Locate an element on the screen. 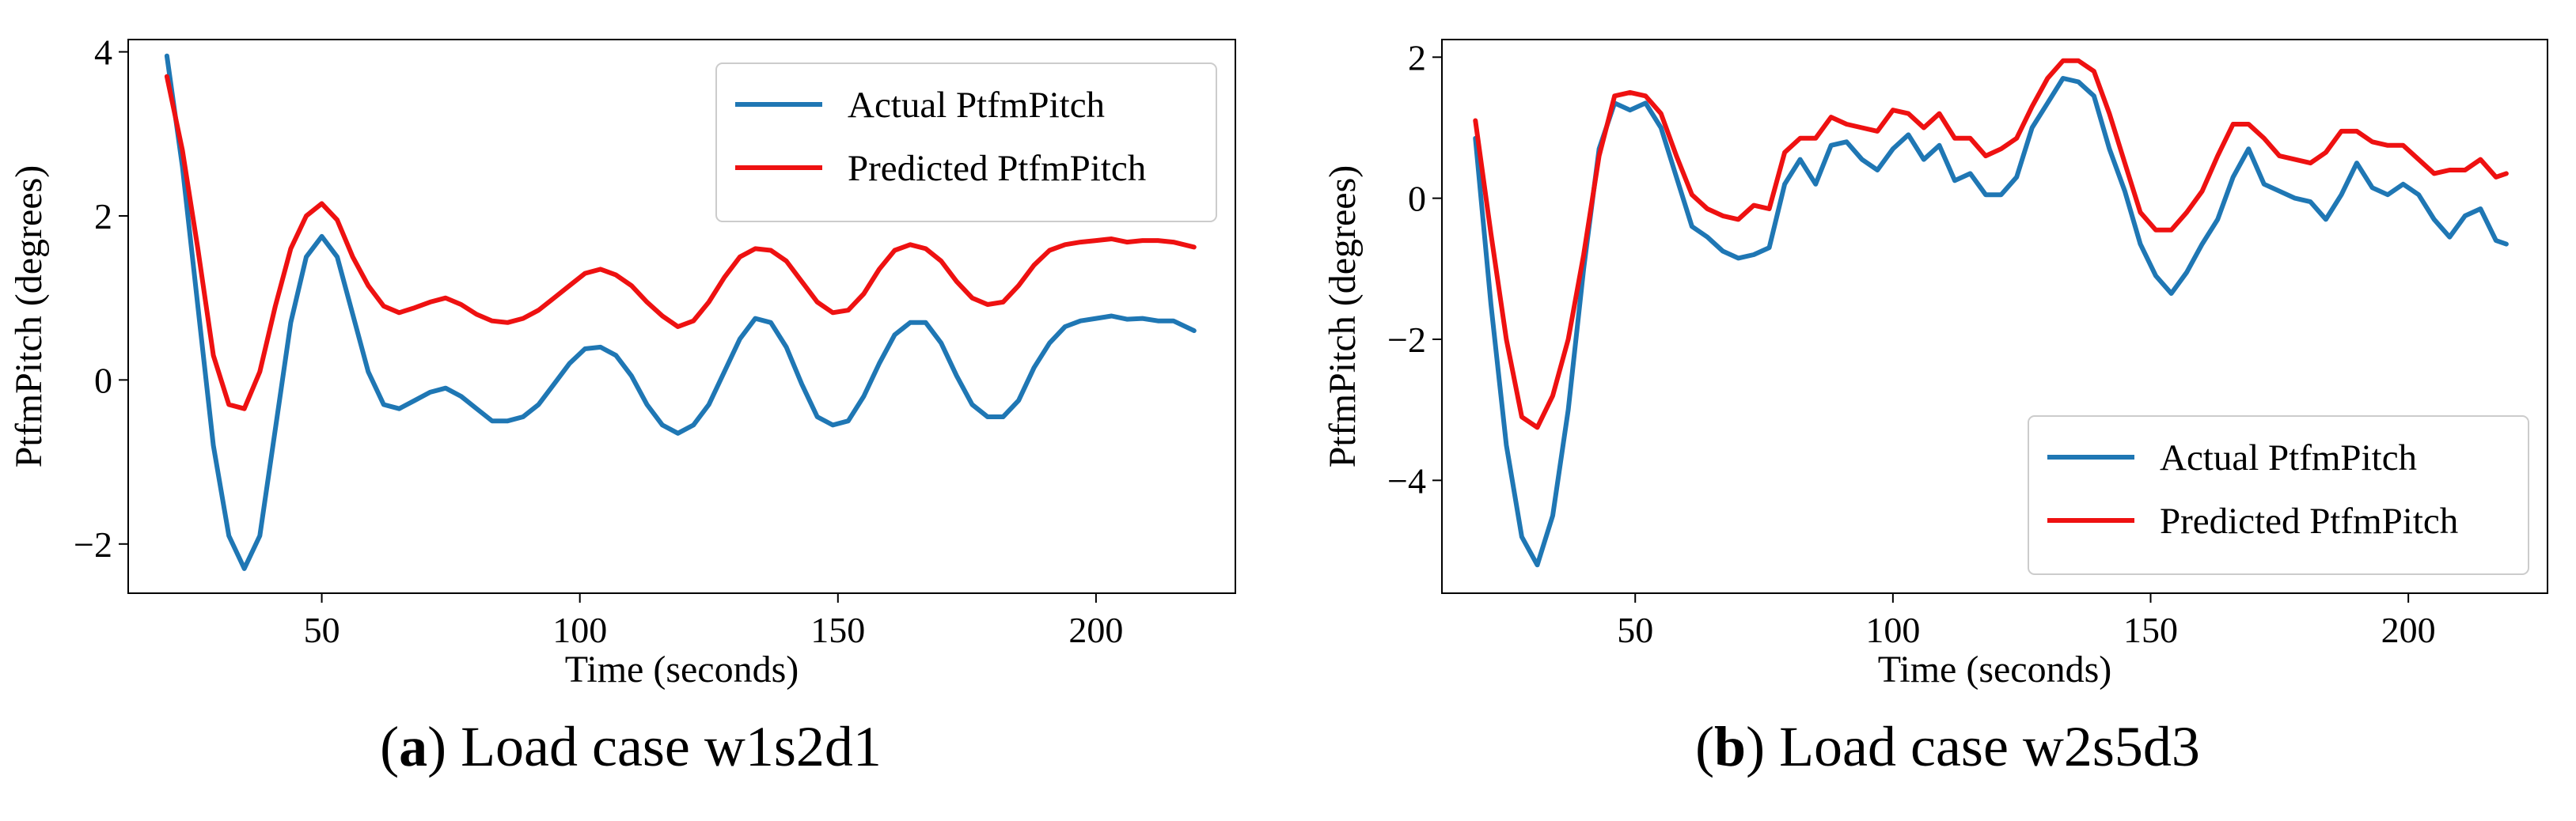  panel-caption: (b) Load case w2s5d3 is located at coordinates (1947, 746).